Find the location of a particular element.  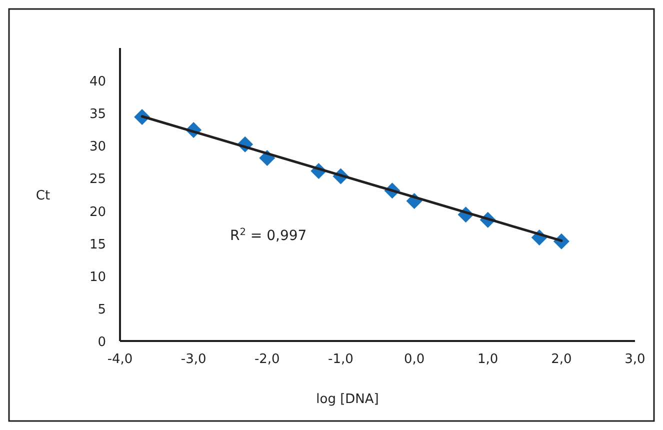

x-tick-label: -1,0 is located at coordinates (341, 359).